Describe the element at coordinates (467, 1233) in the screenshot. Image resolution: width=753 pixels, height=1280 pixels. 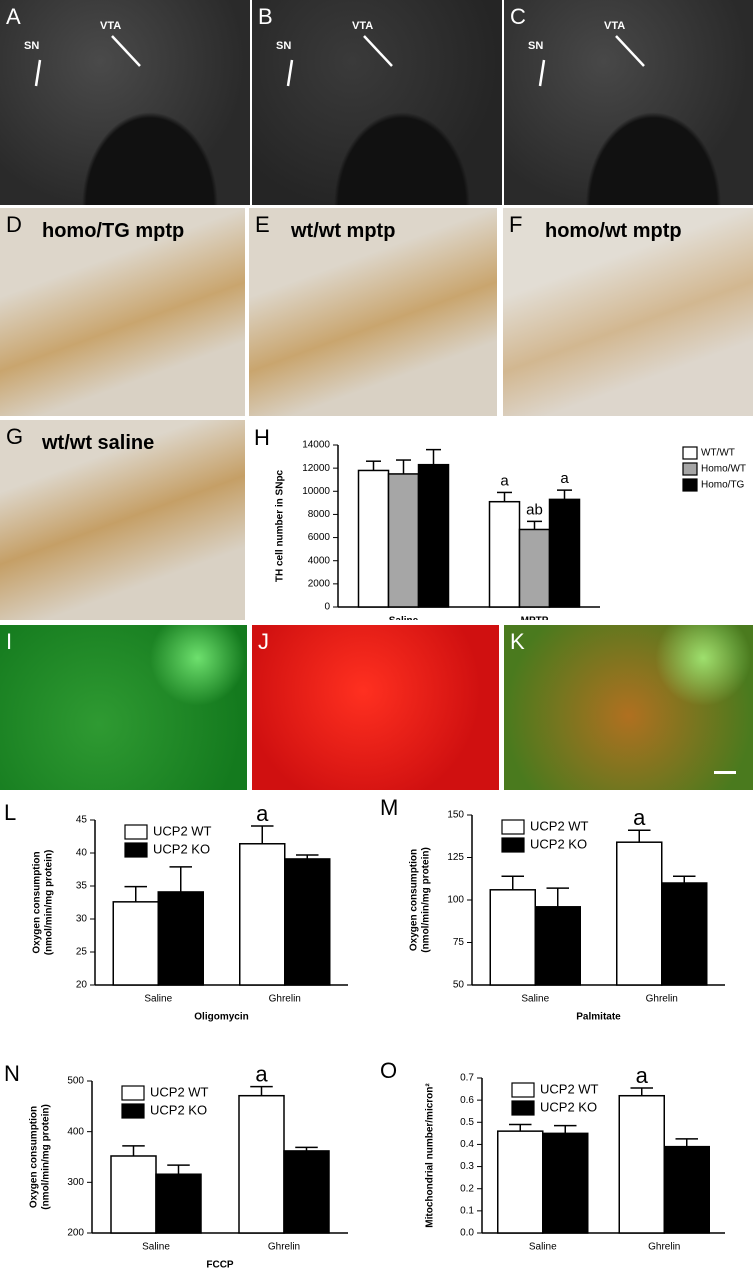
I see `y-tick-label: 0.0` at that location.